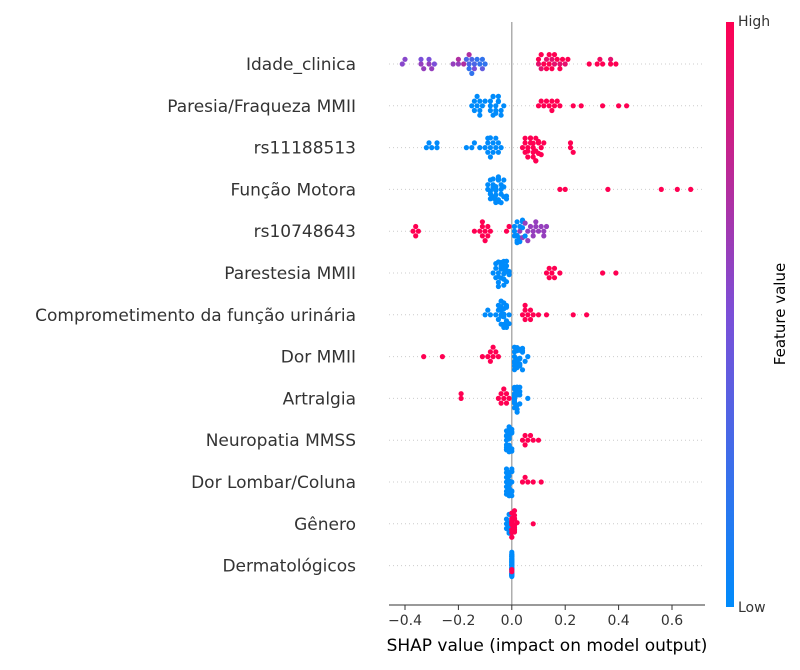  I want to click on feature-label: Neuropatia MMSS, so click(281, 441).